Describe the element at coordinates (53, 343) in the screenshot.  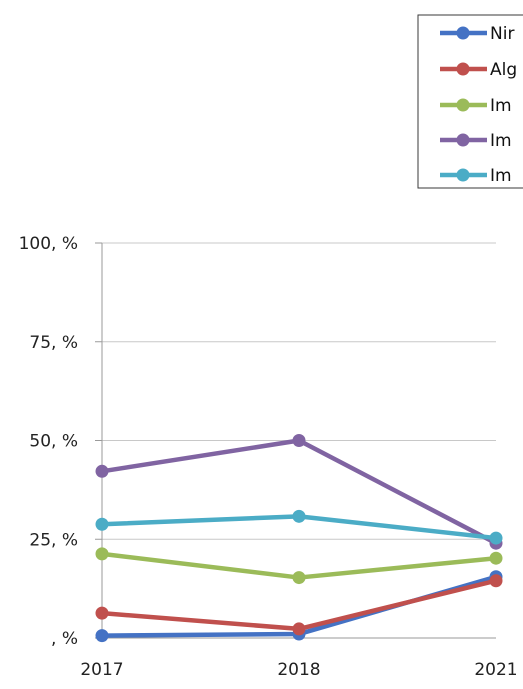
I see `y-tick-label: 75, %` at that location.